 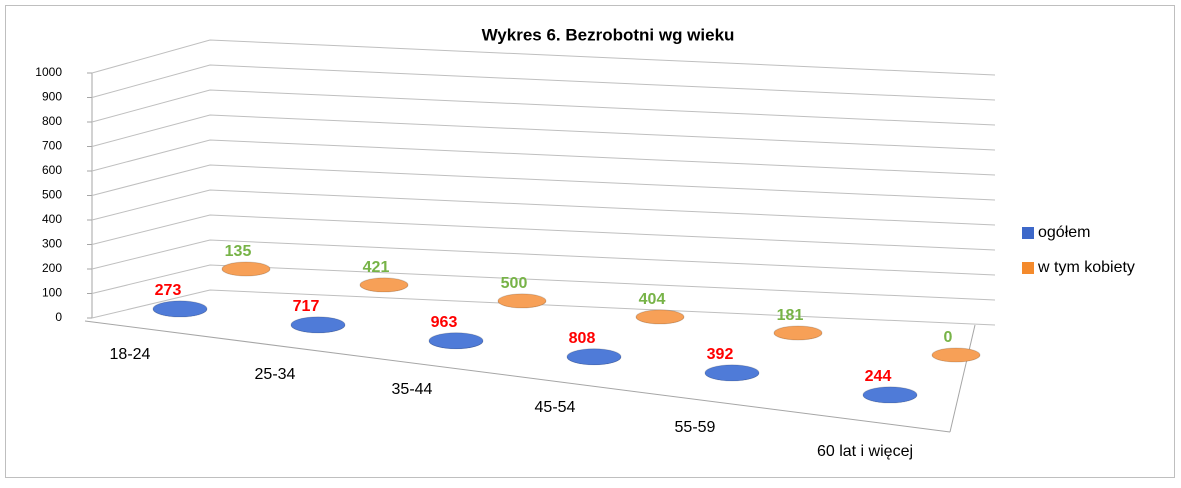 What do you see at coordinates (48, 72) in the screenshot?
I see `y-tick-label: 1000` at bounding box center [48, 72].